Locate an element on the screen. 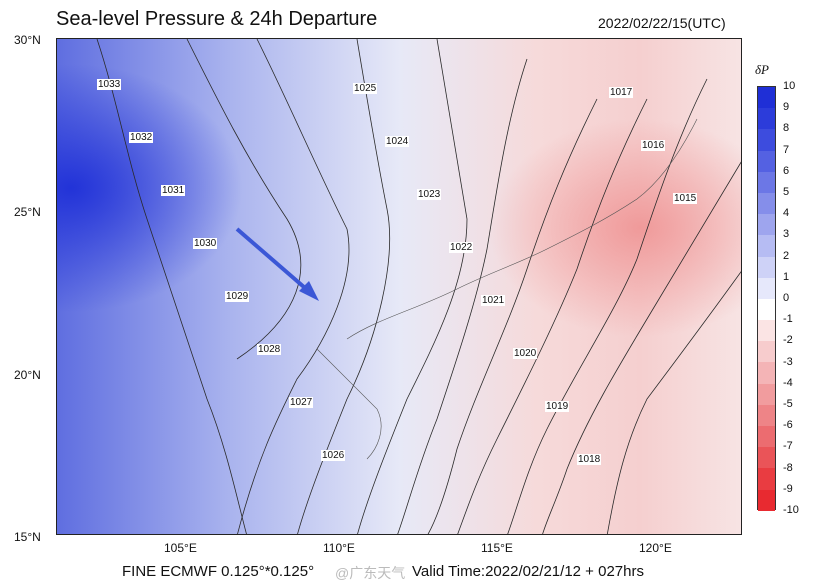 Image resolution: width=813 pixels, height=587 pixels. colorbar is located at coordinates (766, 298).